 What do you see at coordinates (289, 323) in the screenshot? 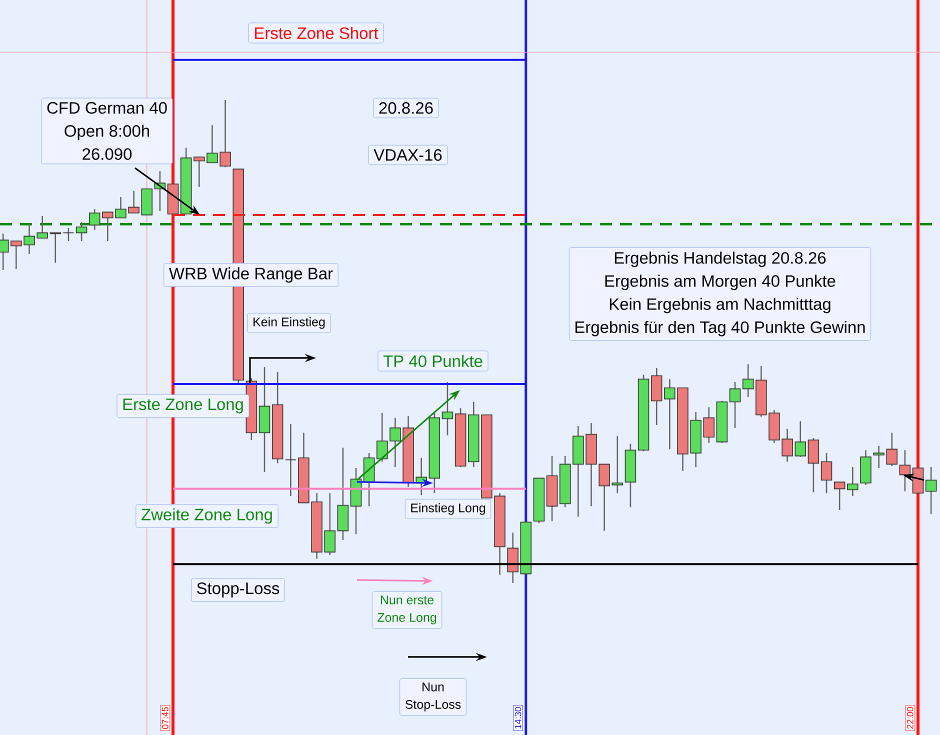
I see `annotation: Kein Einstieg` at bounding box center [289, 323].